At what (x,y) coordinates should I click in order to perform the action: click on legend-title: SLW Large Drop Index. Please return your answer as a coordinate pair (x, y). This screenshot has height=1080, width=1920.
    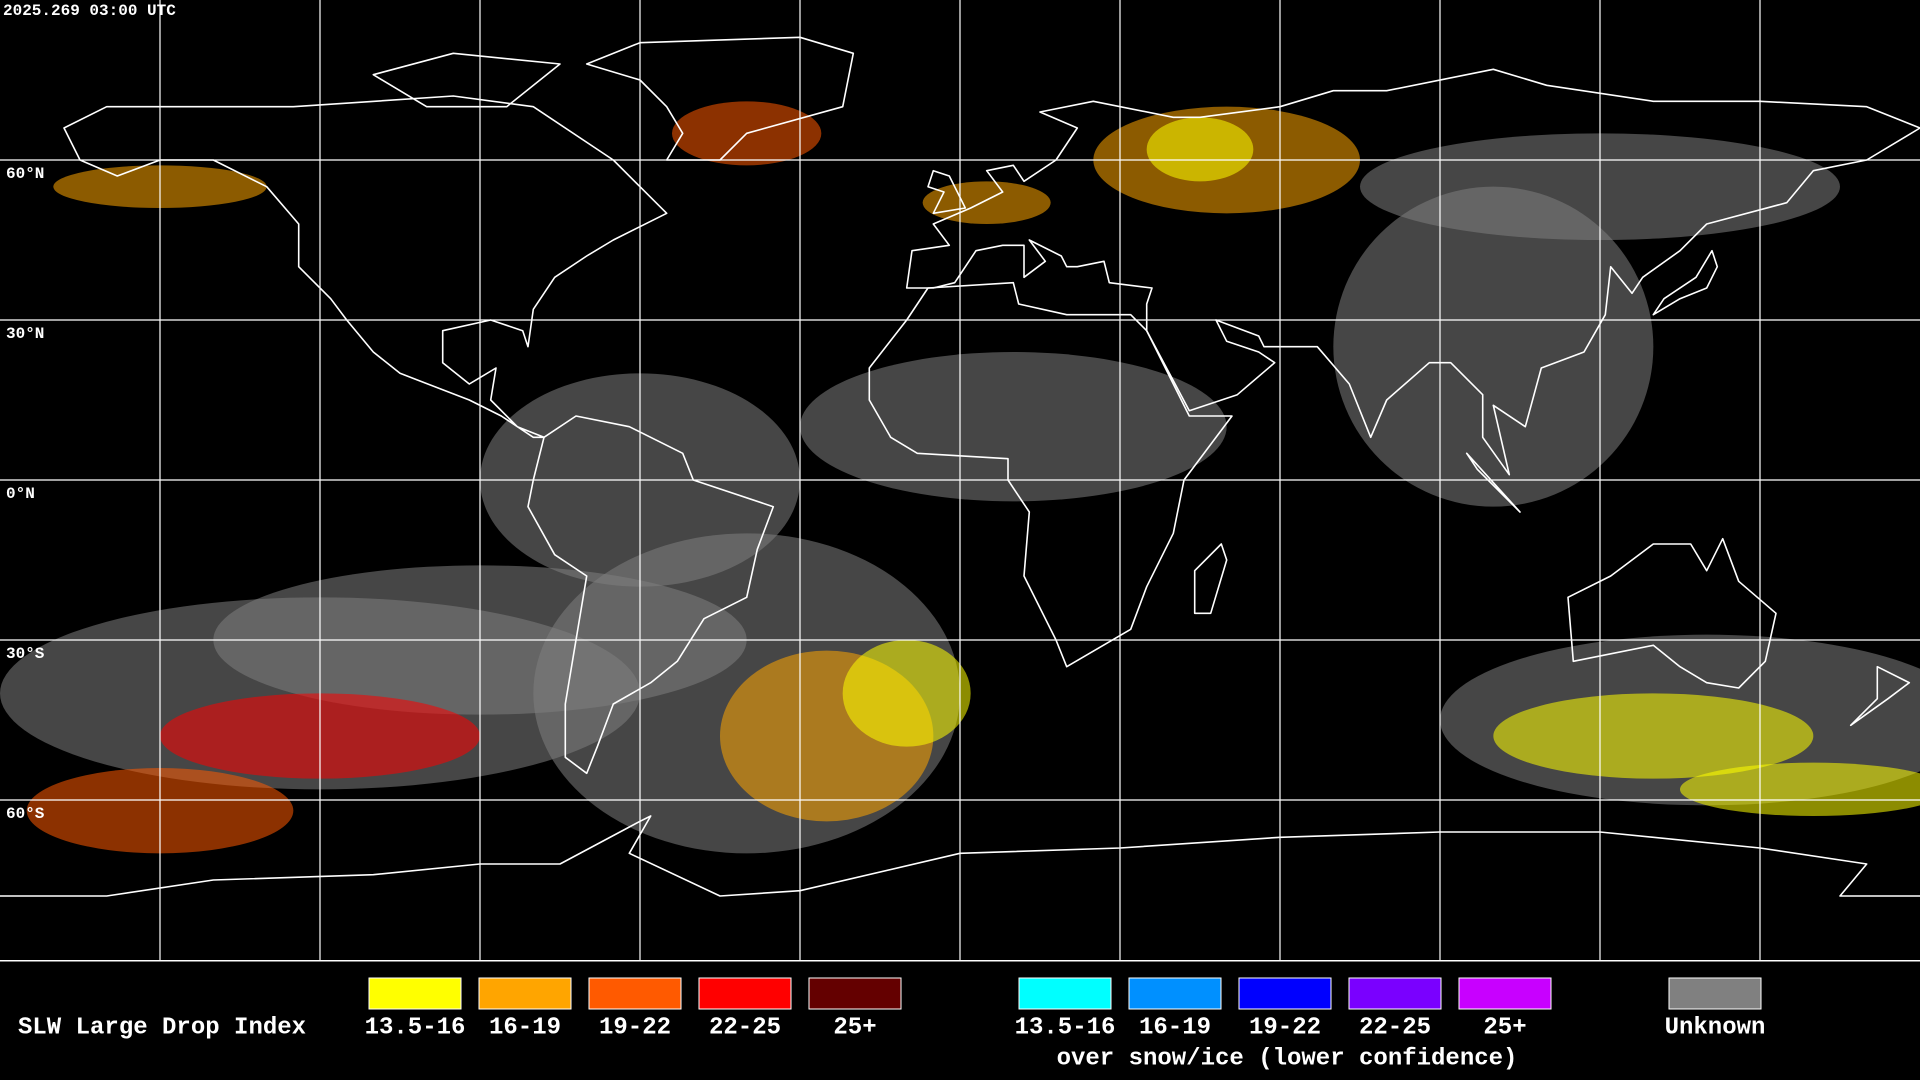
    Looking at the image, I should click on (162, 1027).